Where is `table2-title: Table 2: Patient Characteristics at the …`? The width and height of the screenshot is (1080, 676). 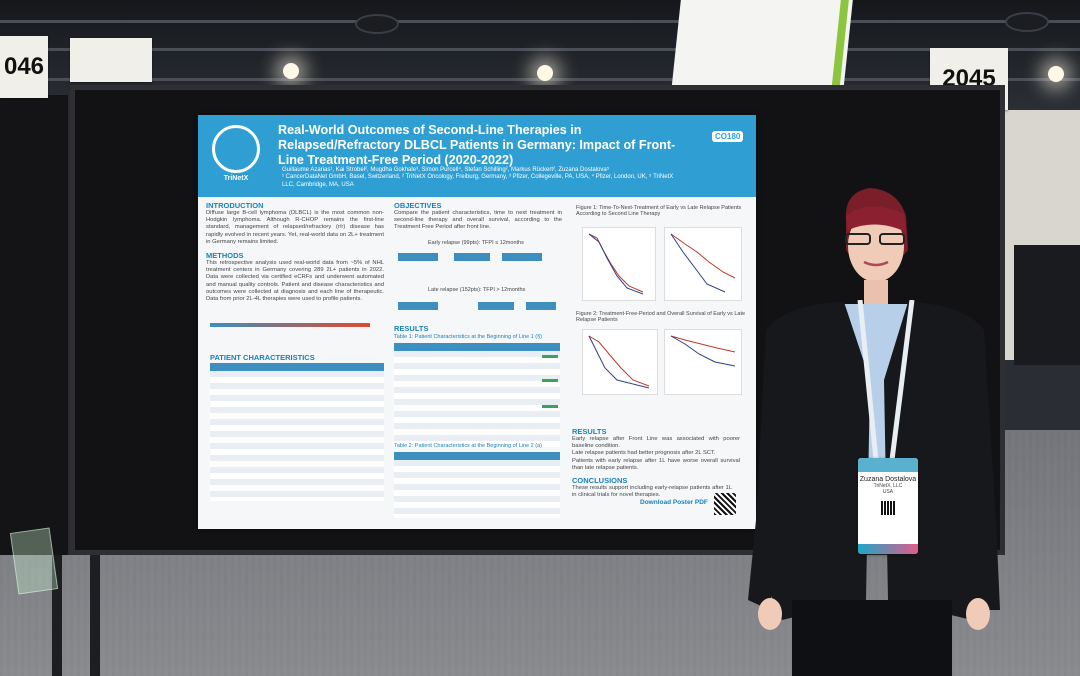
table2-title: Table 2: Patient Characteristics at the … is located at coordinates (468, 446).